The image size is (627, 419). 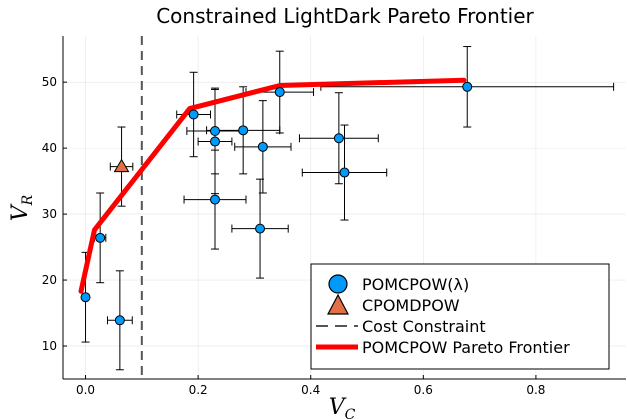 I want to click on x-ticks: 0.0 0.2 0.4 0.6 0.8, so click(x=310, y=386).